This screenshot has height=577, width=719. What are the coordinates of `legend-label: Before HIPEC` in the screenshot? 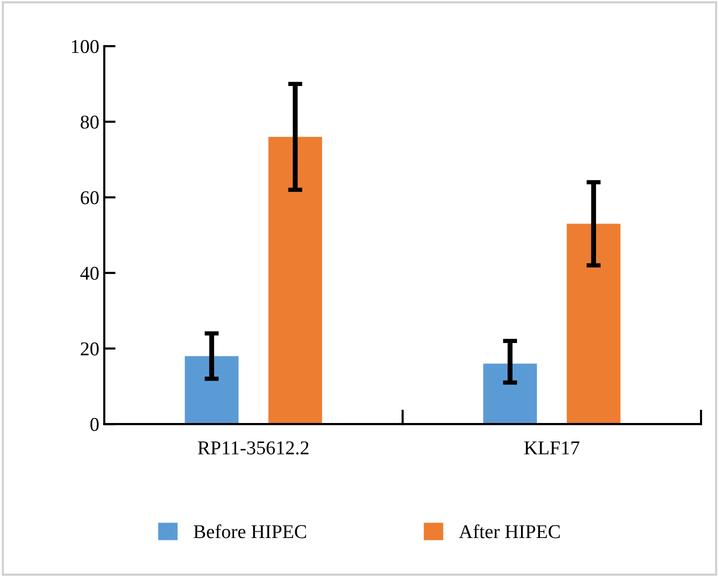 It's located at (250, 531).